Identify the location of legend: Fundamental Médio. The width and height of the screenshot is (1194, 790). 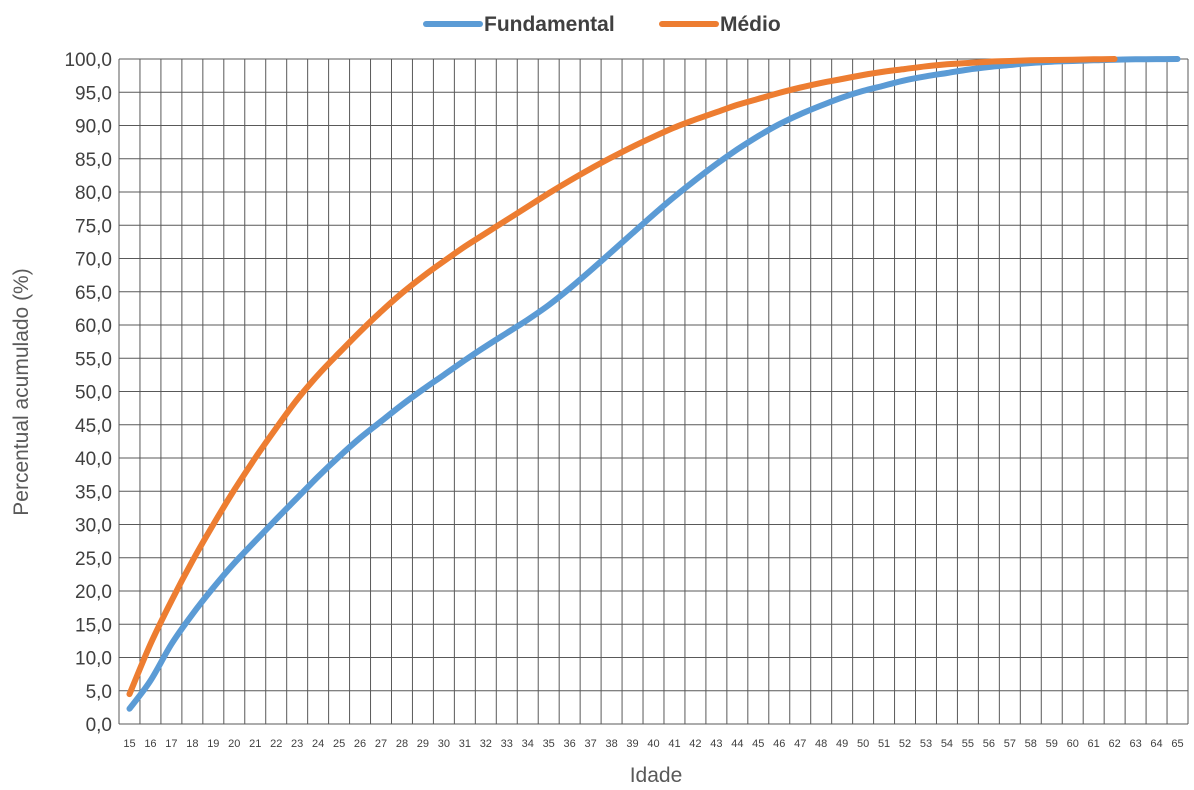
(602, 24).